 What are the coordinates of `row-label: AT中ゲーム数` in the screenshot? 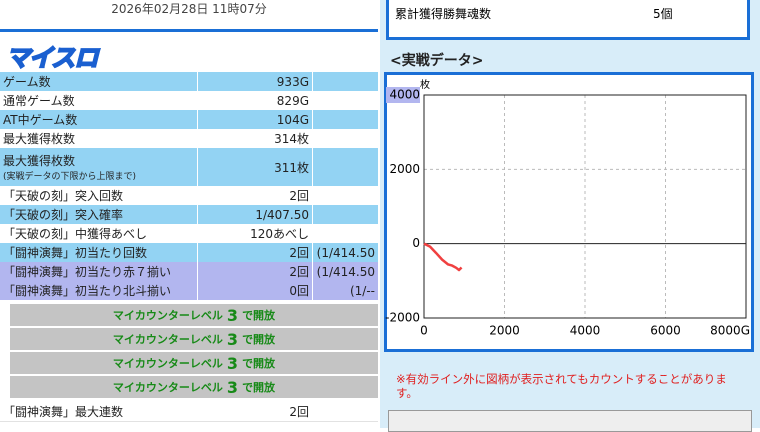 It's located at (40, 120).